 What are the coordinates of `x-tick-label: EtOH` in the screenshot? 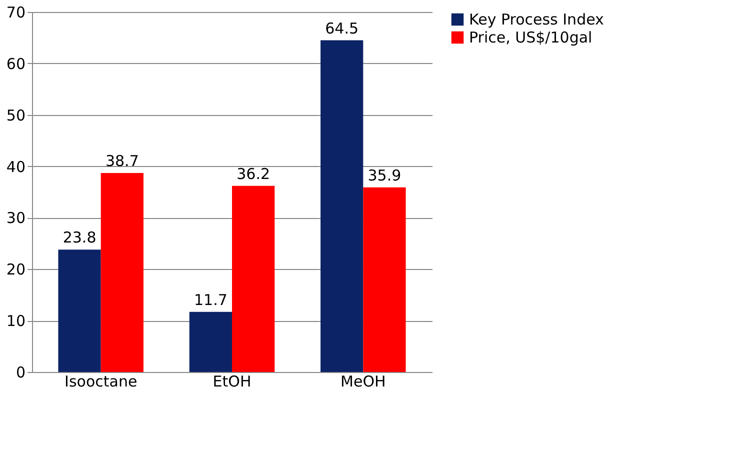 It's located at (232, 381).